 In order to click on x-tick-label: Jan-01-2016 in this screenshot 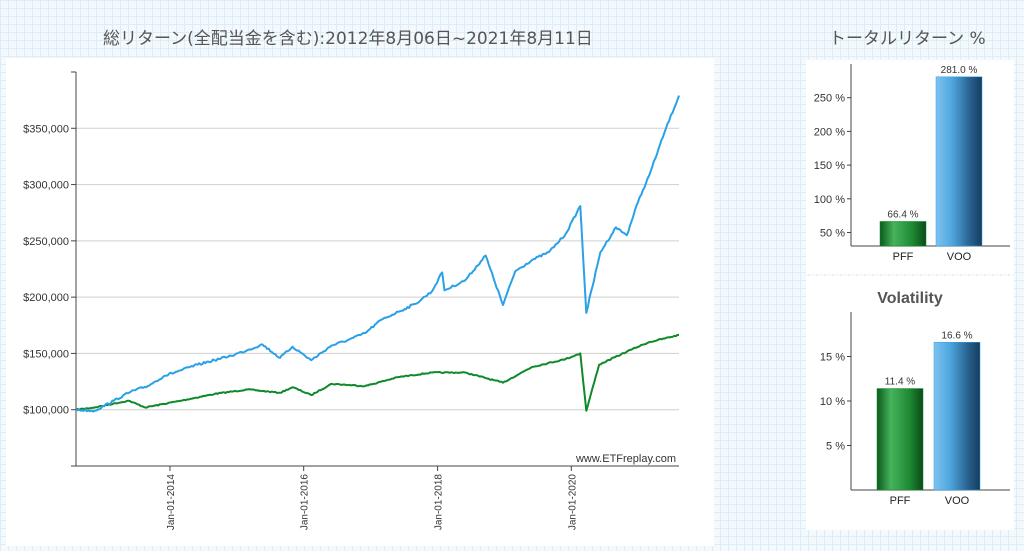, I will do `click(305, 502)`.